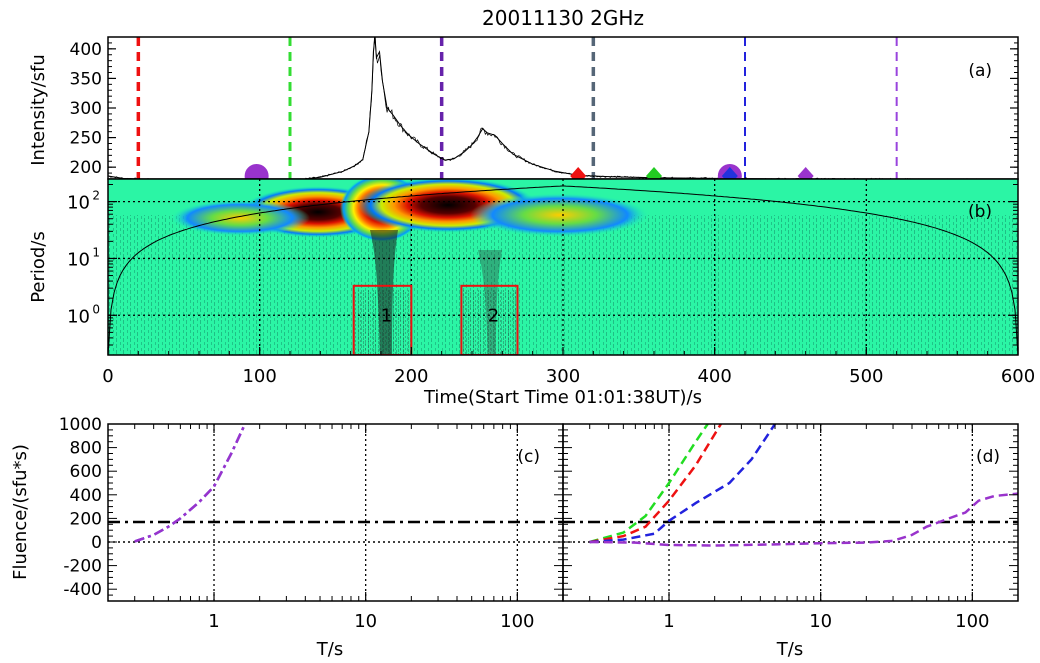 The width and height of the screenshot is (1040, 663). What do you see at coordinates (789, 649) in the screenshot?
I see `panel-d-xlabel: T/s` at bounding box center [789, 649].